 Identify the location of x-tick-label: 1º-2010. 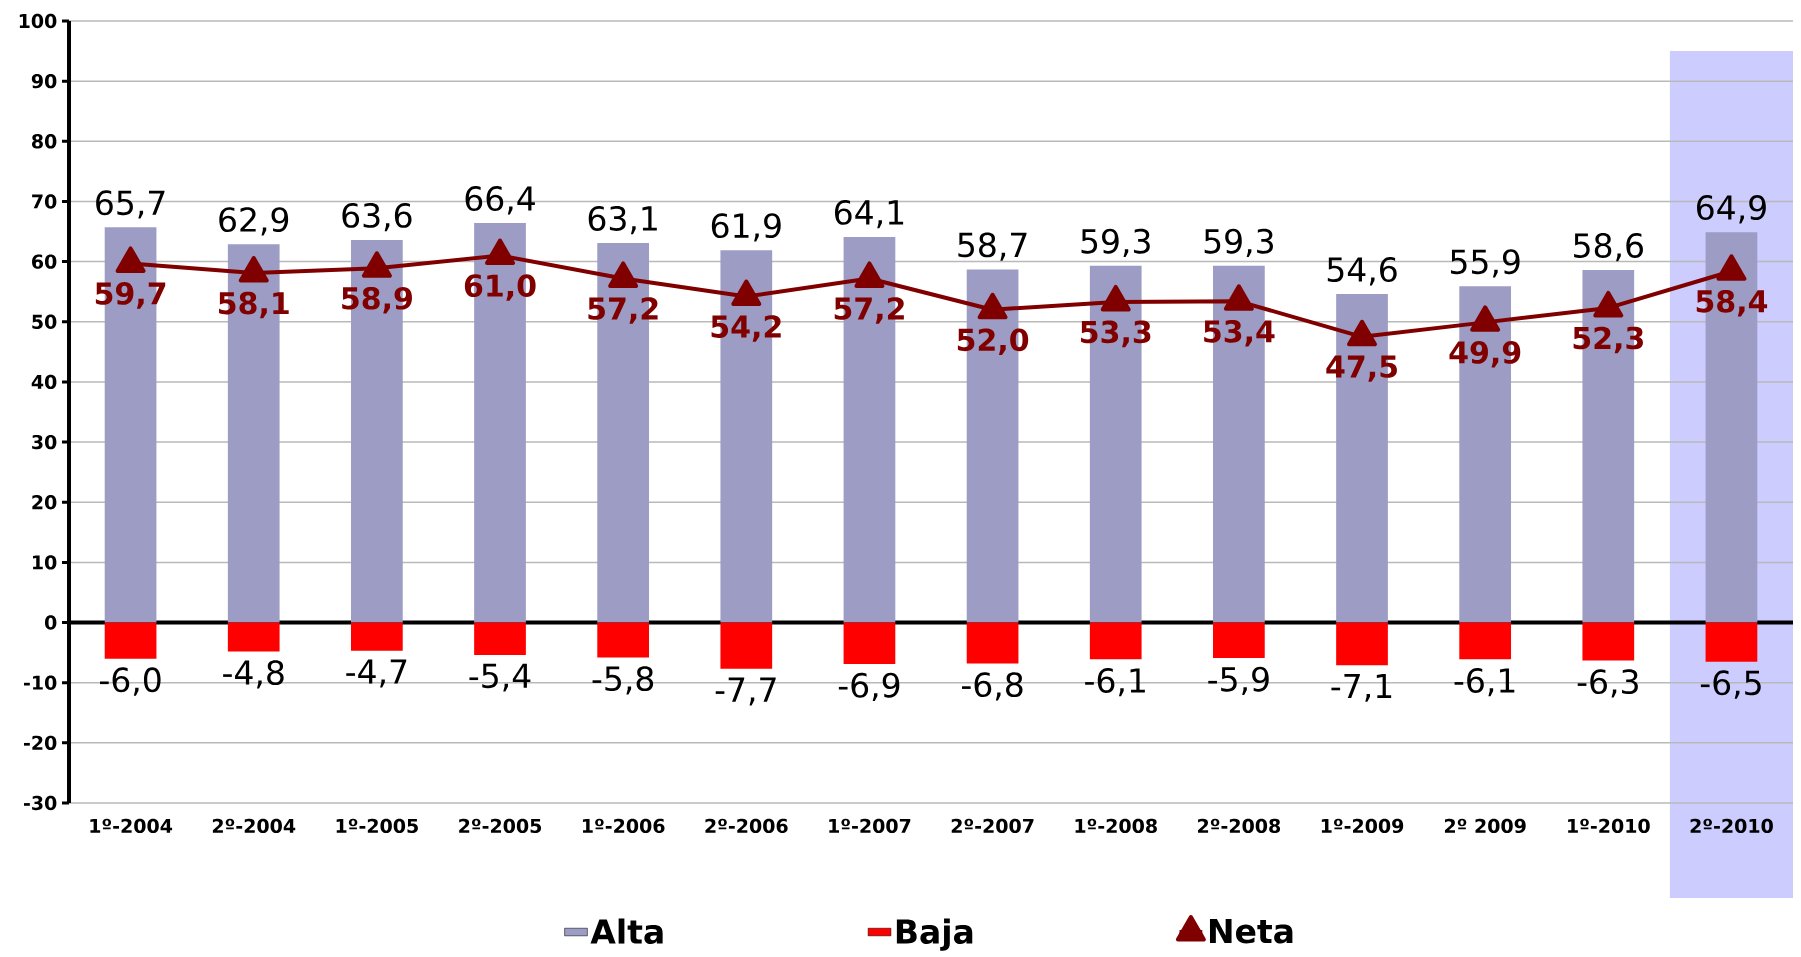
(1609, 826).